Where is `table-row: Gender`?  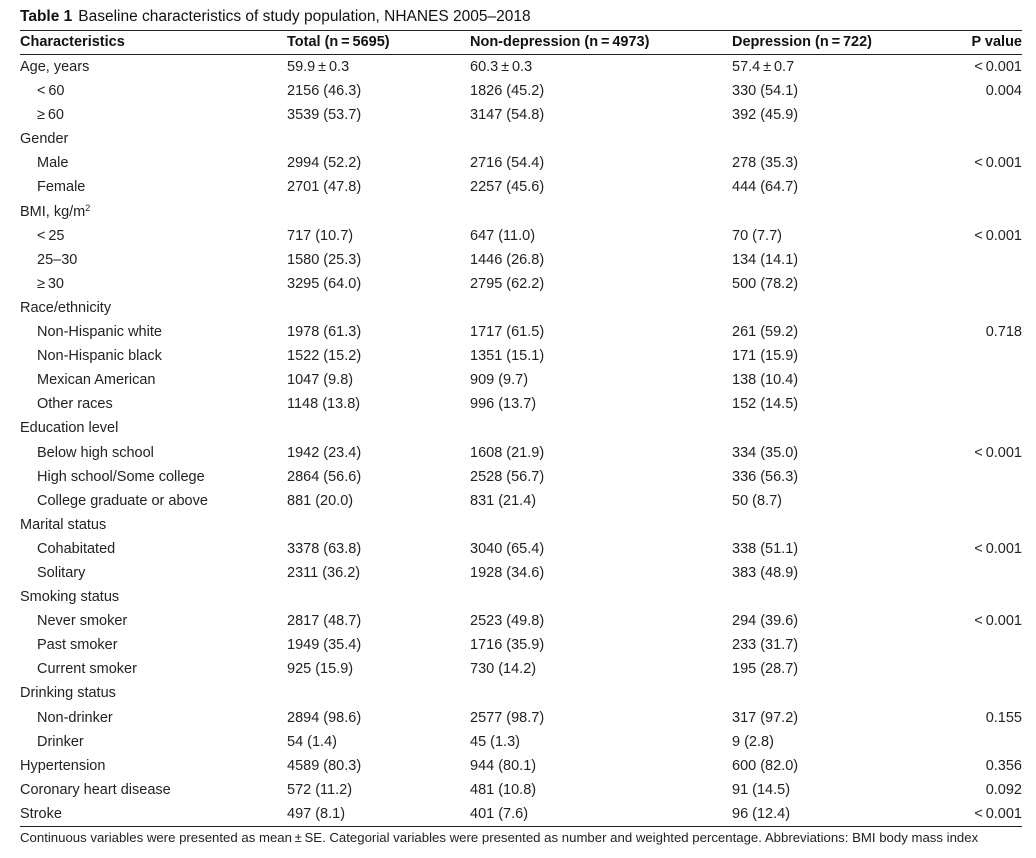 table-row: Gender is located at coordinates (521, 139).